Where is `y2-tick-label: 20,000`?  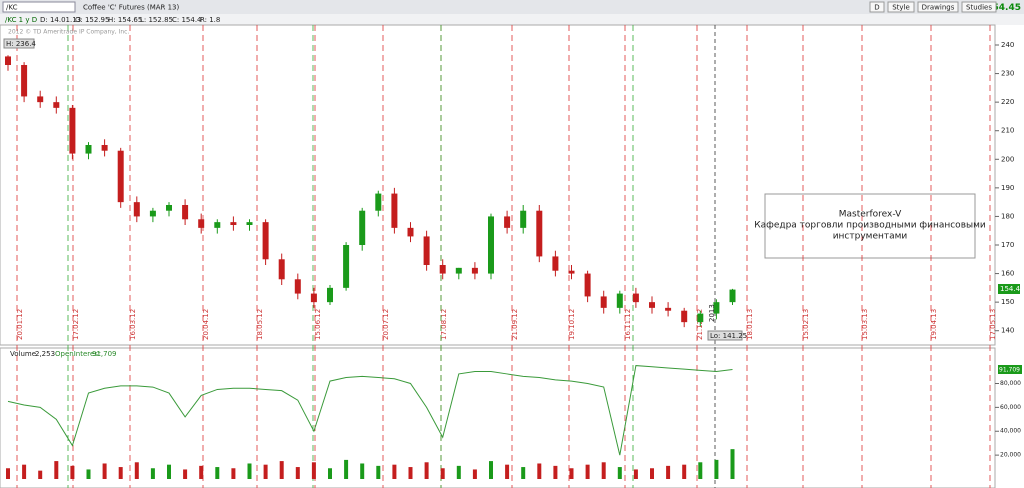
y2-tick-label: 20,000 is located at coordinates (1010, 455).